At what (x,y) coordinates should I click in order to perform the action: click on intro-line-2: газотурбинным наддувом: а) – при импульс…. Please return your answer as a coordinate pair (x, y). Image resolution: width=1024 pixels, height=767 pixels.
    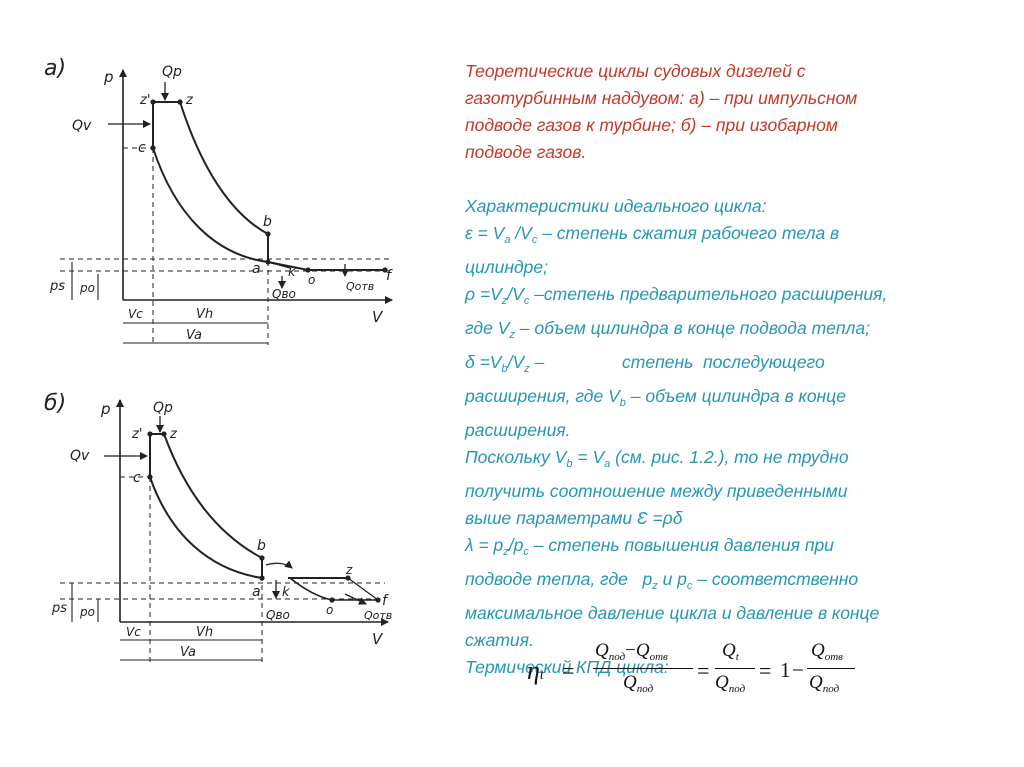
    Looking at the image, I should click on (661, 98).